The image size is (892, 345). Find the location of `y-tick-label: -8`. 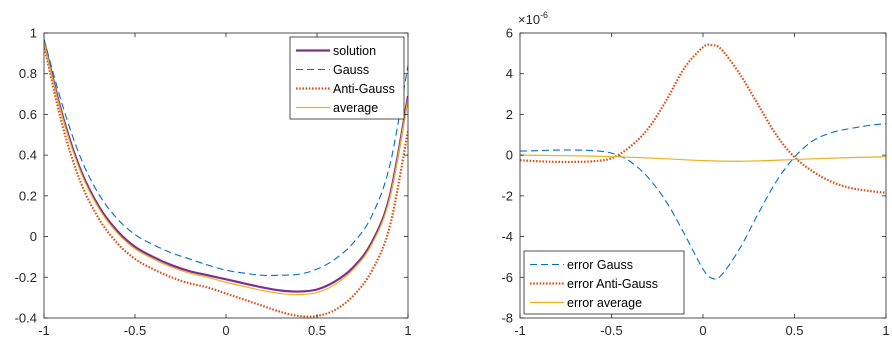

y-tick-label: -8 is located at coordinates (507, 318).